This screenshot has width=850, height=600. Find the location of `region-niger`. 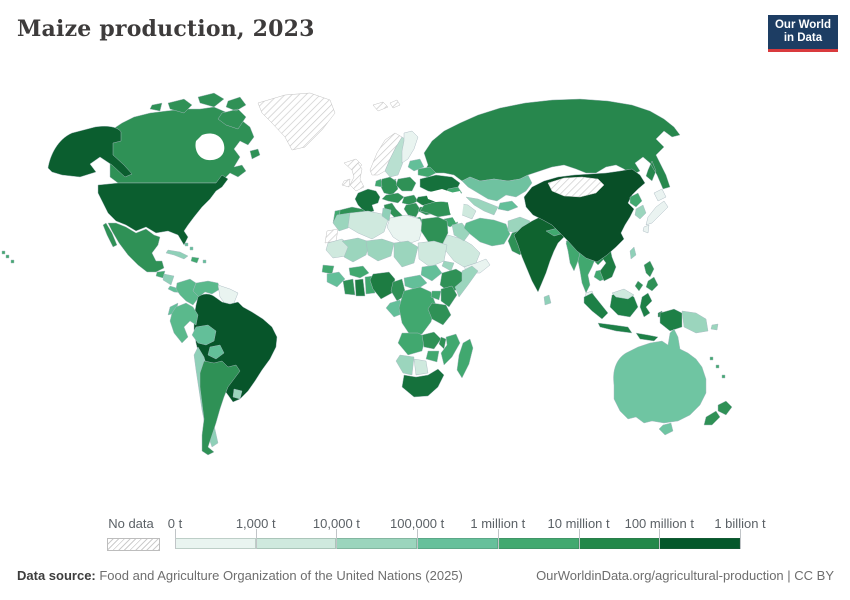

region-niger is located at coordinates (380, 250).